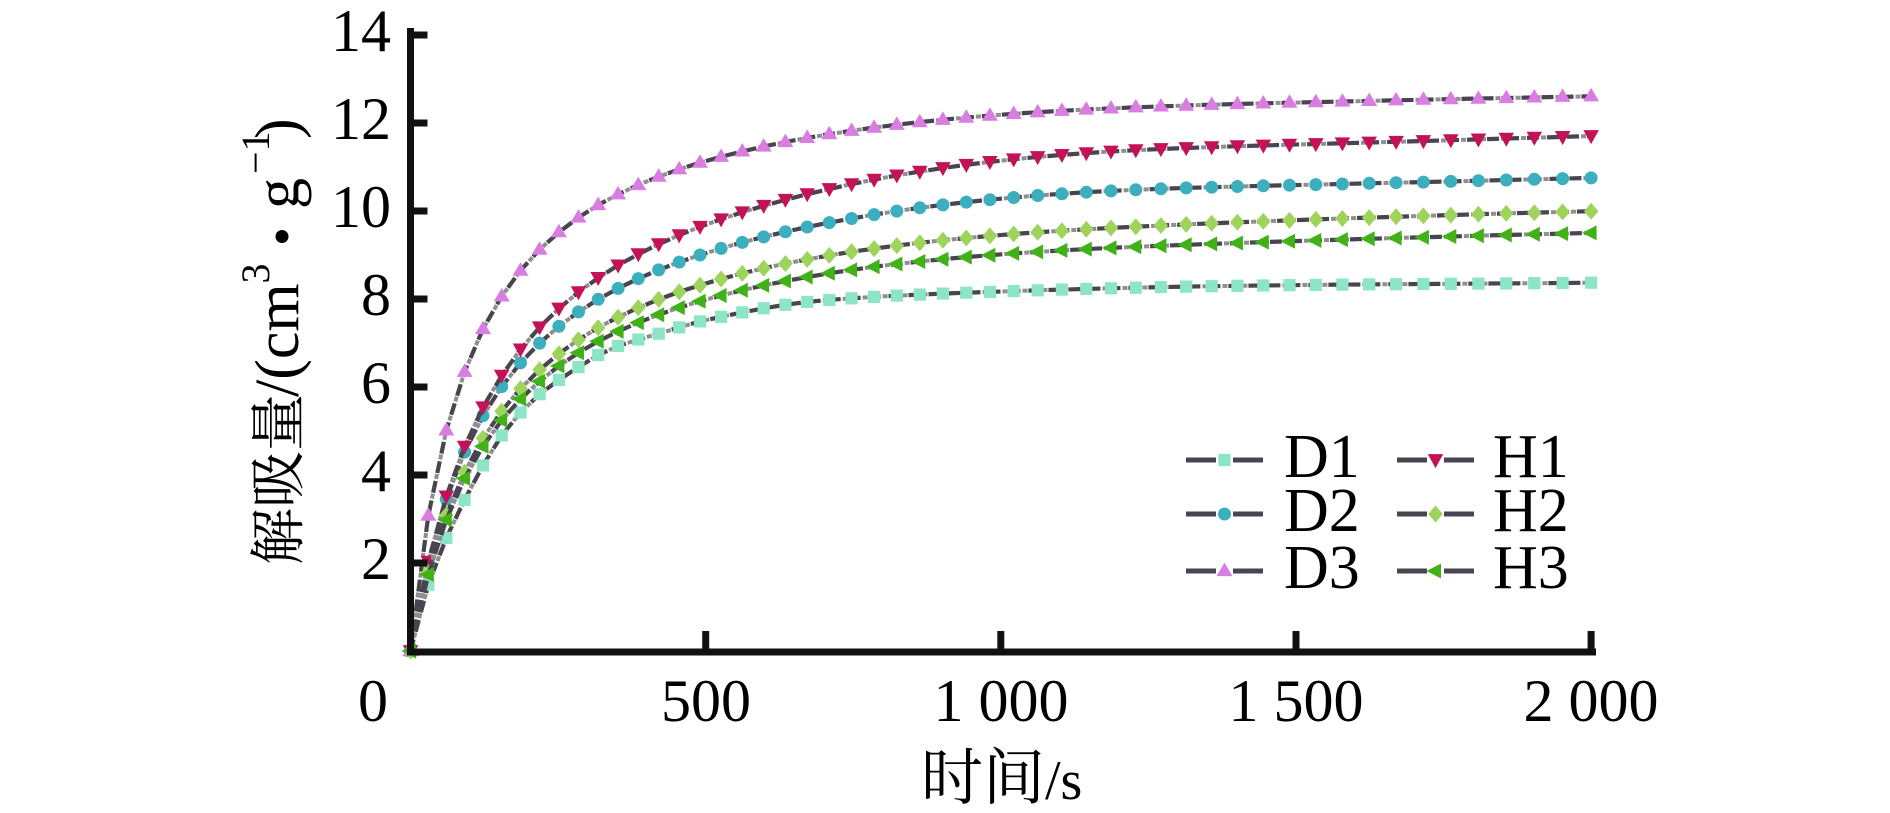 This screenshot has height=813, width=1890. What do you see at coordinates (1322, 568) in the screenshot?
I see `svg-text: D3` at bounding box center [1322, 568].